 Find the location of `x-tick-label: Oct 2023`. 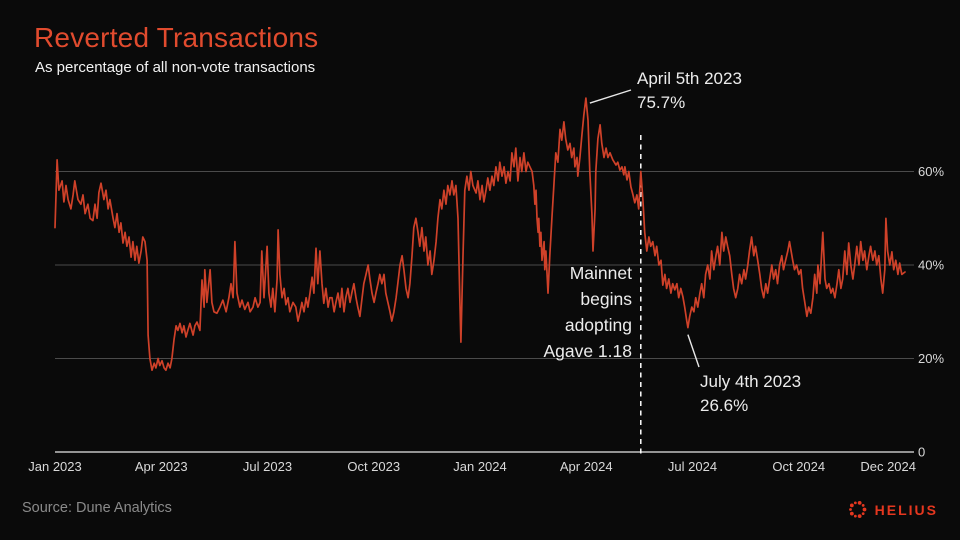

x-tick-label: Oct 2023 is located at coordinates (373, 466).